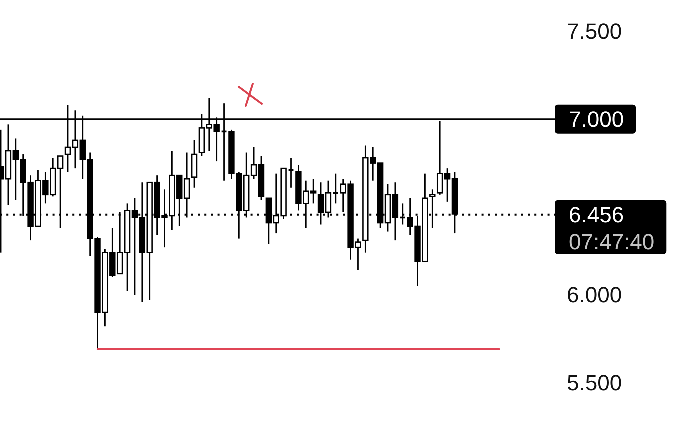  Describe the element at coordinates (596, 119) in the screenshot. I see `ref-line-label: 7.000` at that location.